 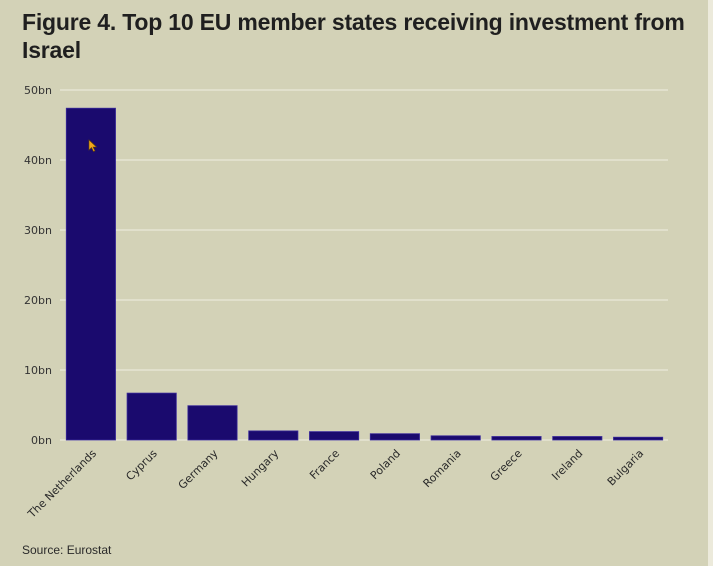 I want to click on y-axis-ticks: 0bn 10bn 20bn 30bn 40bn 50bn, so click(x=38, y=265).